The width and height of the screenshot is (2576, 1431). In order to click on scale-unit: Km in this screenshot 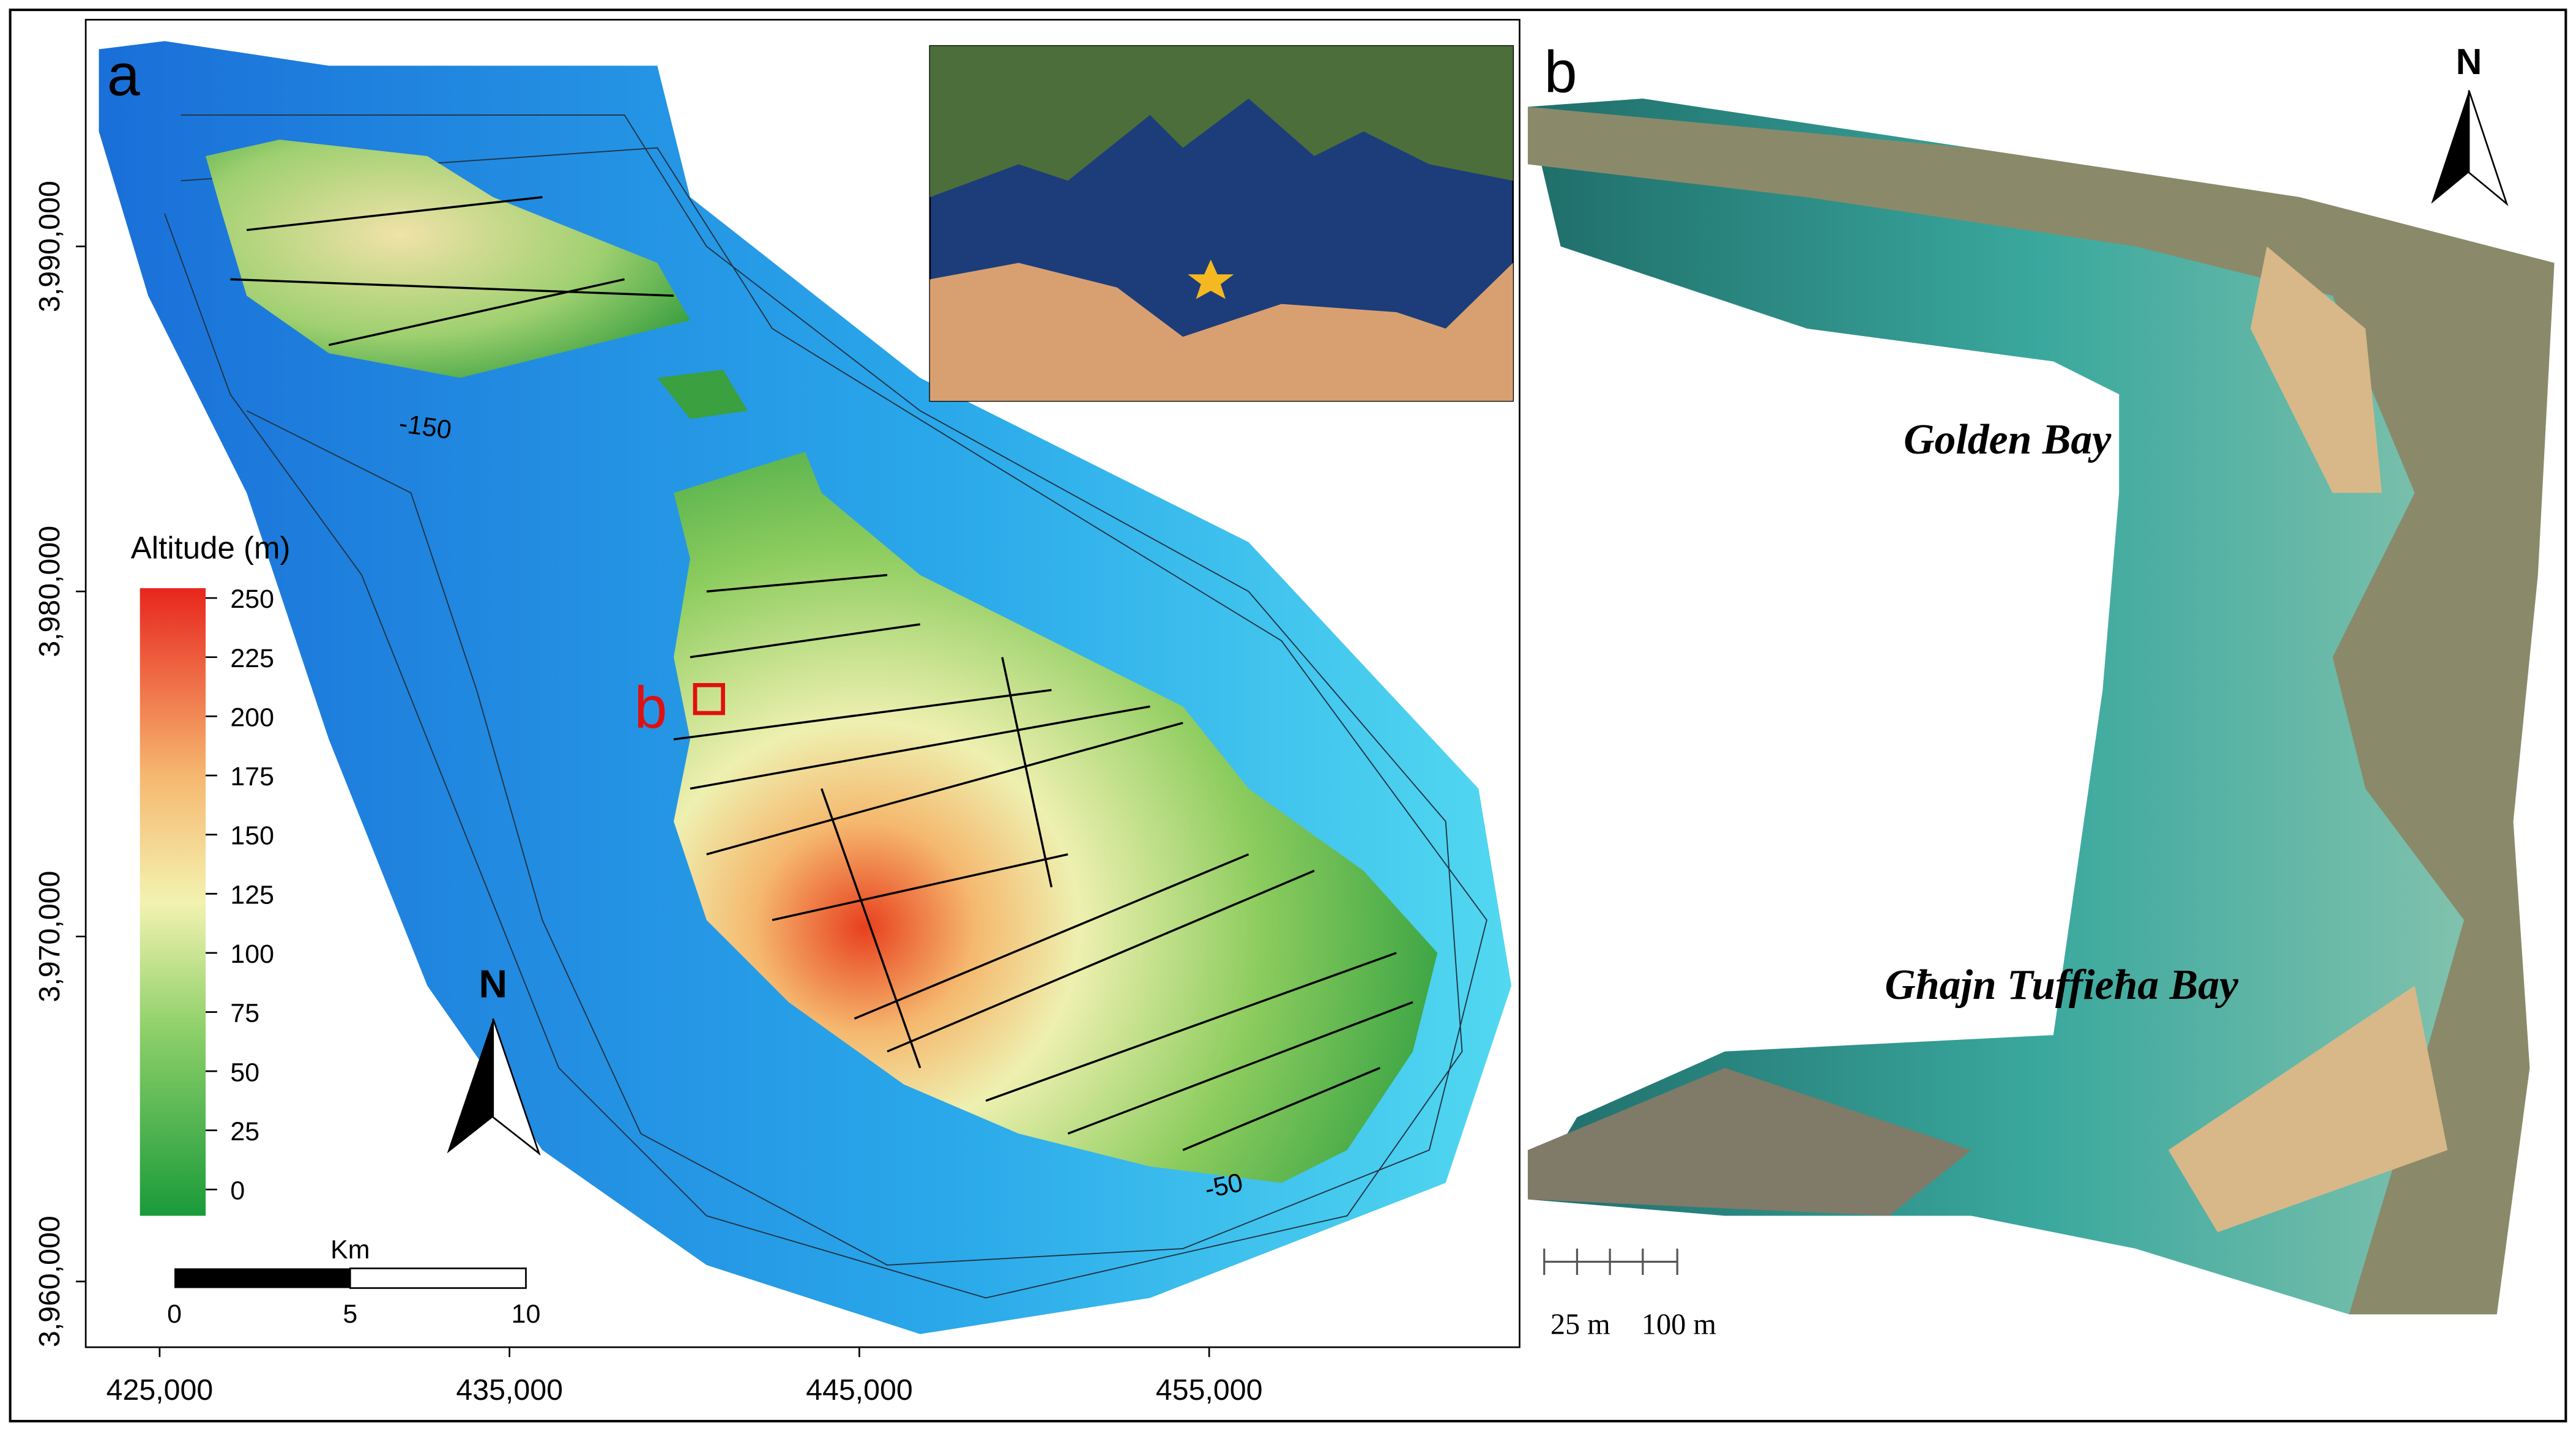, I will do `click(350, 1250)`.